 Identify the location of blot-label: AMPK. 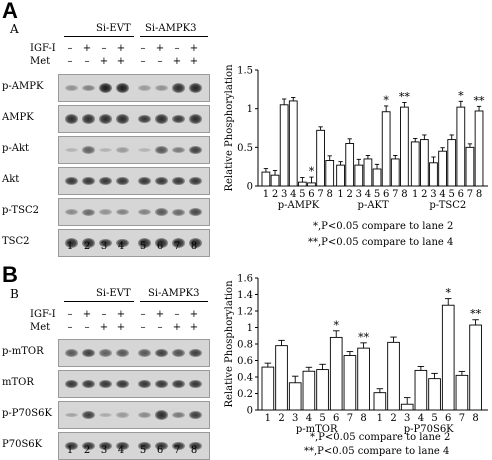
(18, 117).